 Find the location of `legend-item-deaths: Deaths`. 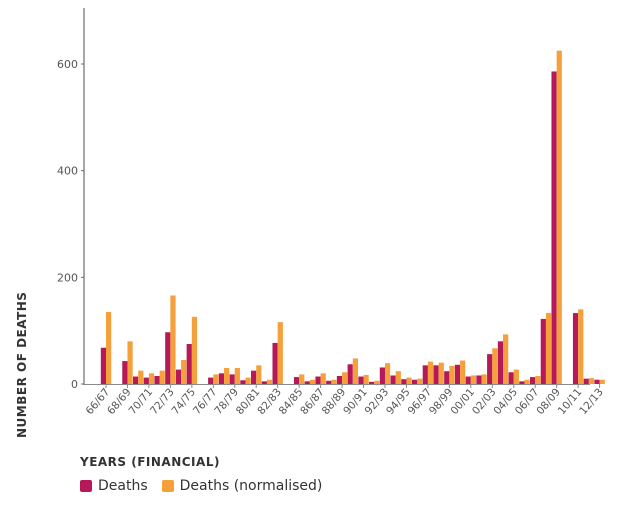

legend-item-deaths: Deaths is located at coordinates (114, 486).